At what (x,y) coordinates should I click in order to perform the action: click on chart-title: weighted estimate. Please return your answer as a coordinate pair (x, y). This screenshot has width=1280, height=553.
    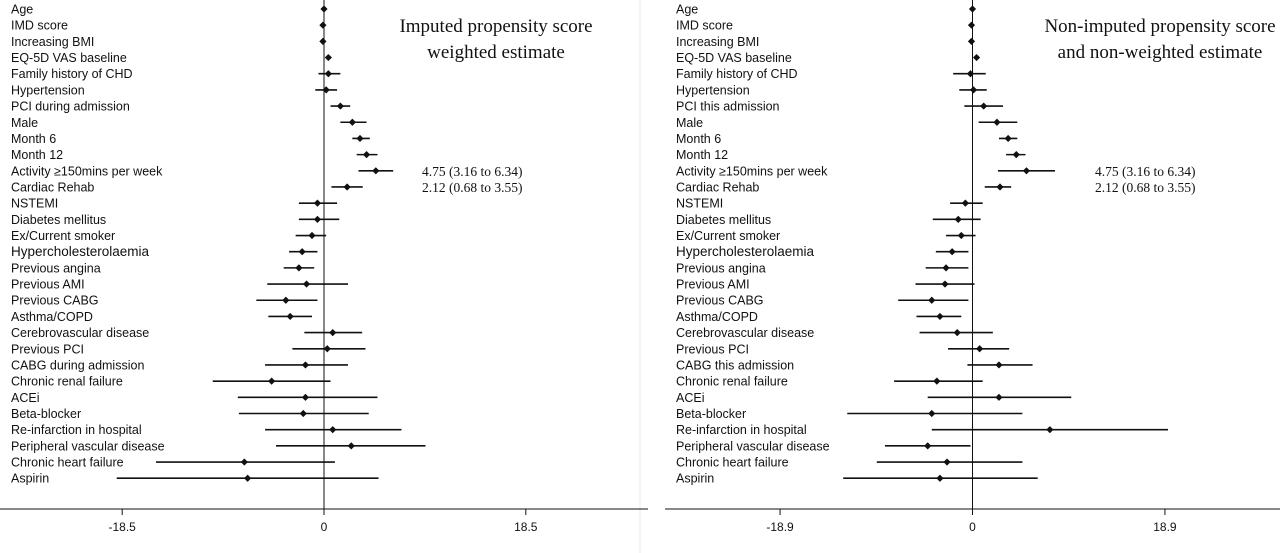
    Looking at the image, I should click on (496, 52).